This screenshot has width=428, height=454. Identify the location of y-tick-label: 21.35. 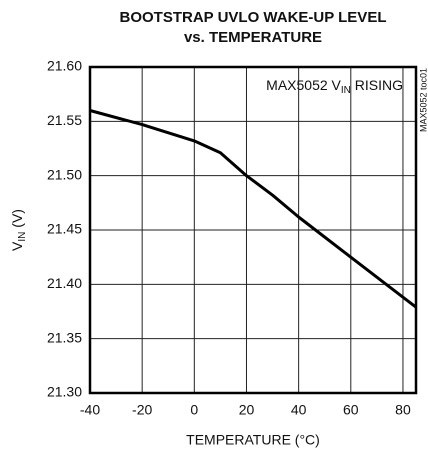
(64, 337).